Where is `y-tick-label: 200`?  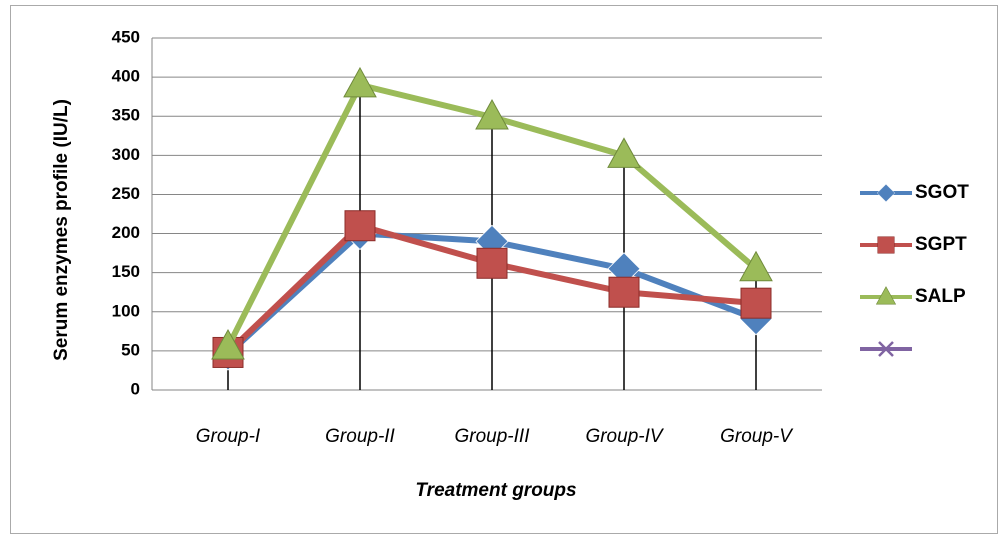 y-tick-label: 200 is located at coordinates (126, 232).